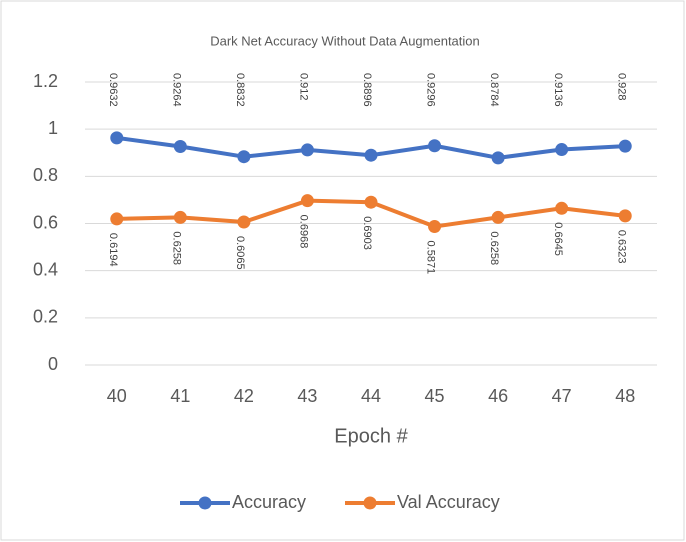 This screenshot has width=686, height=542. Describe the element at coordinates (562, 396) in the screenshot. I see `x-tick-label: 47` at that location.